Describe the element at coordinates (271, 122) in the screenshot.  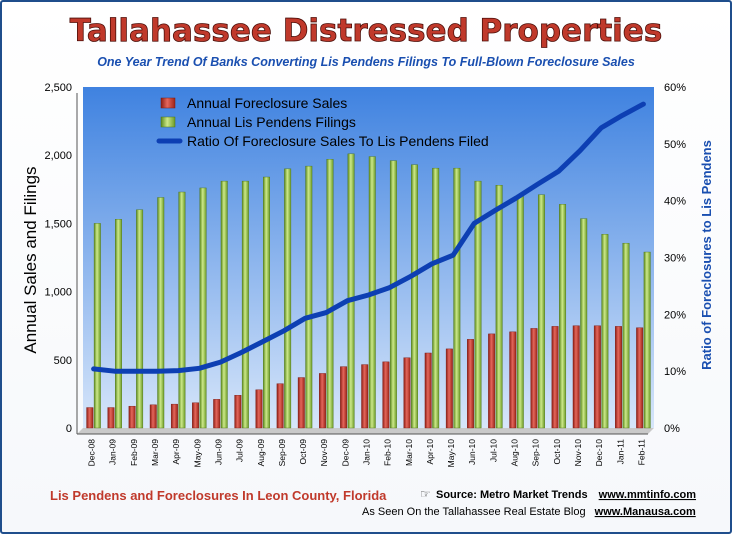
I see `legend-label-lis-pendens: Annual Lis Pendens Filings` at that location.